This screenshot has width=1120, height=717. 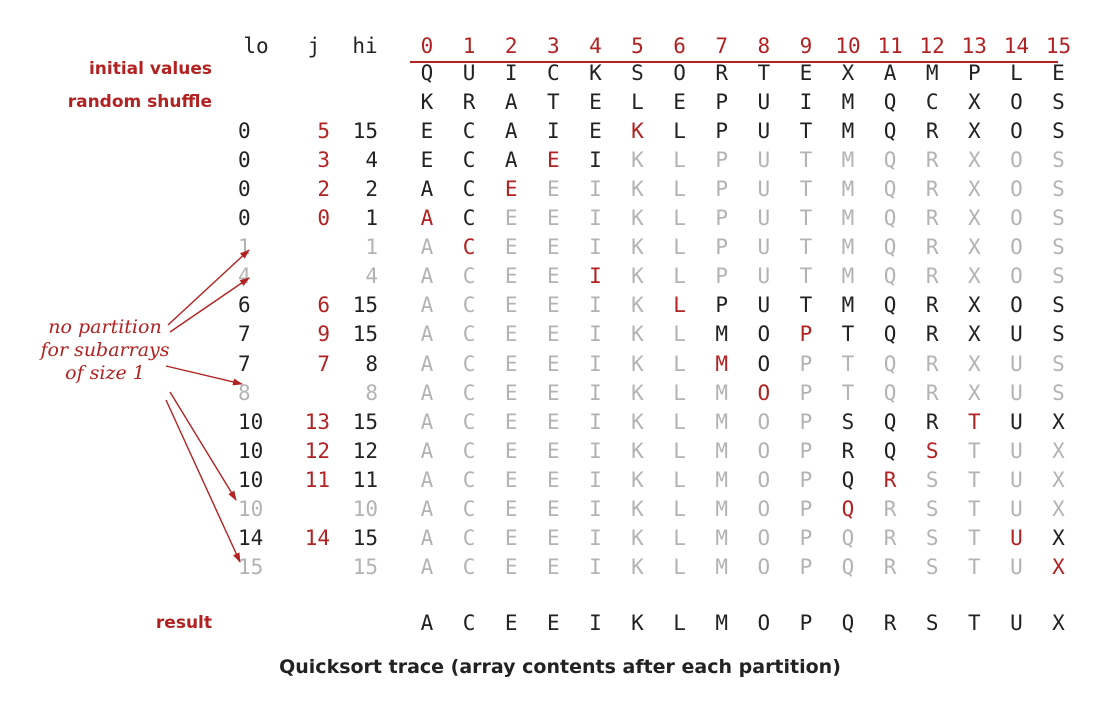 What do you see at coordinates (679, 623) in the screenshot?
I see `result-cell: L` at bounding box center [679, 623].